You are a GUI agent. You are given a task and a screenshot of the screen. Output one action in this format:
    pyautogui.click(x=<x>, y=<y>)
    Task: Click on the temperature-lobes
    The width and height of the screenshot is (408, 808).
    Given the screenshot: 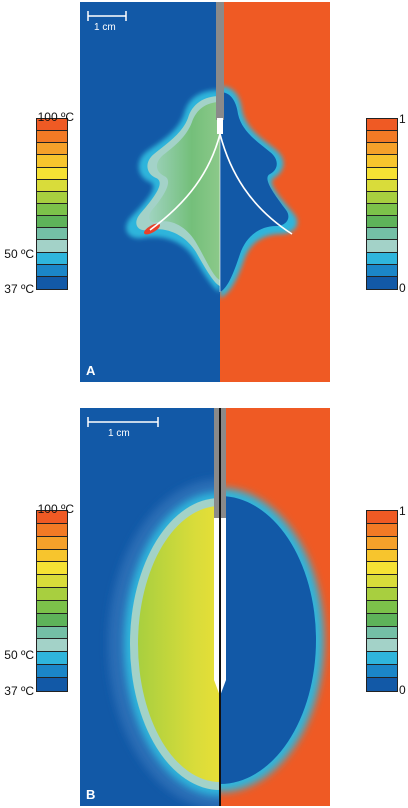 What is the action you would take?
    pyautogui.click(x=173, y=191)
    